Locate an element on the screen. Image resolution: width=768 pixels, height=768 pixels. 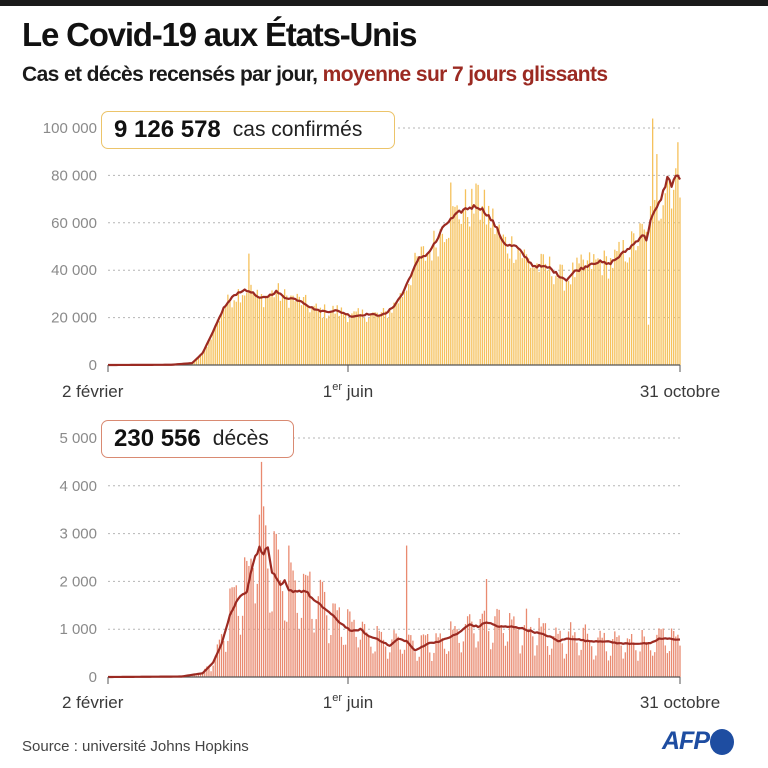
y-tick-label: 60 000 is located at coordinates (74, 223).